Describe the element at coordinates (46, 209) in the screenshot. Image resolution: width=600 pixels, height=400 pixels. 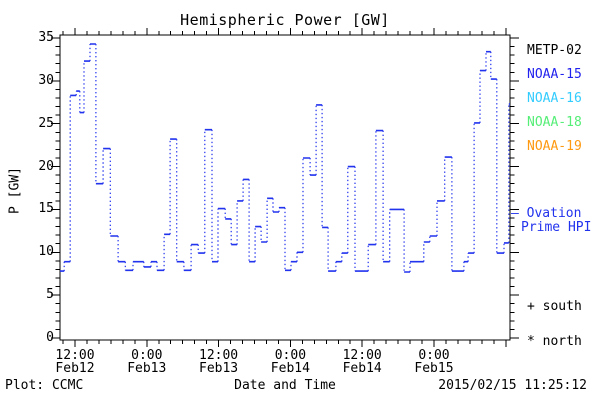
I see `y-tick-label: 15` at that location.